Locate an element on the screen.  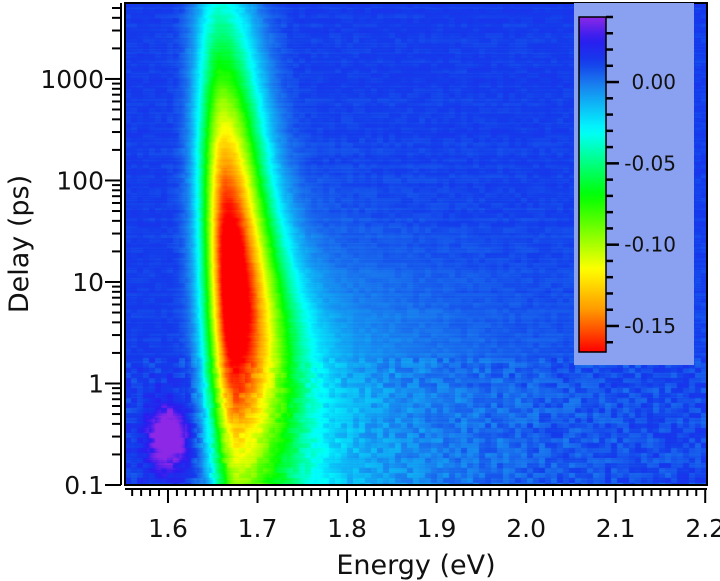
colorbar-tick-label: -0.05 is located at coordinates (650, 163).